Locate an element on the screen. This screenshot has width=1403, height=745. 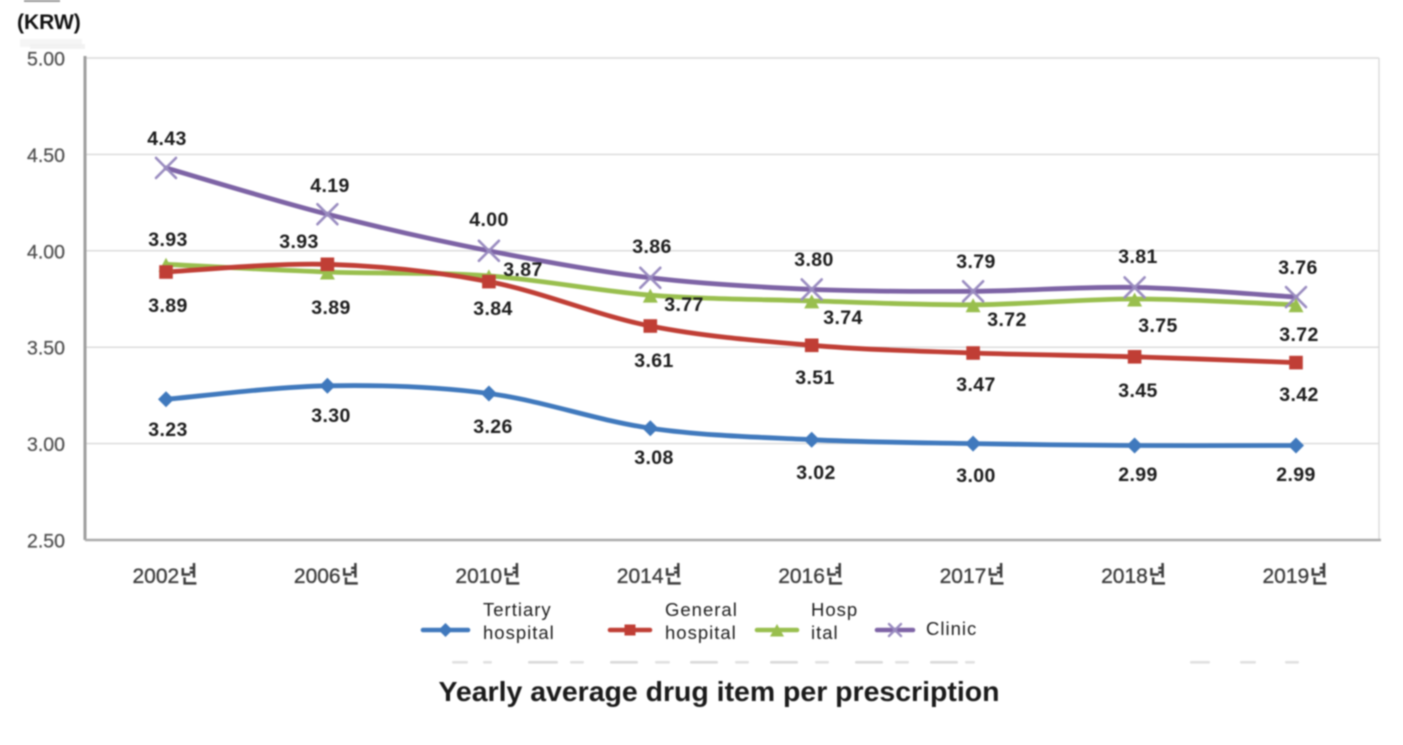
svg-text: 4.43 is located at coordinates (167, 139).